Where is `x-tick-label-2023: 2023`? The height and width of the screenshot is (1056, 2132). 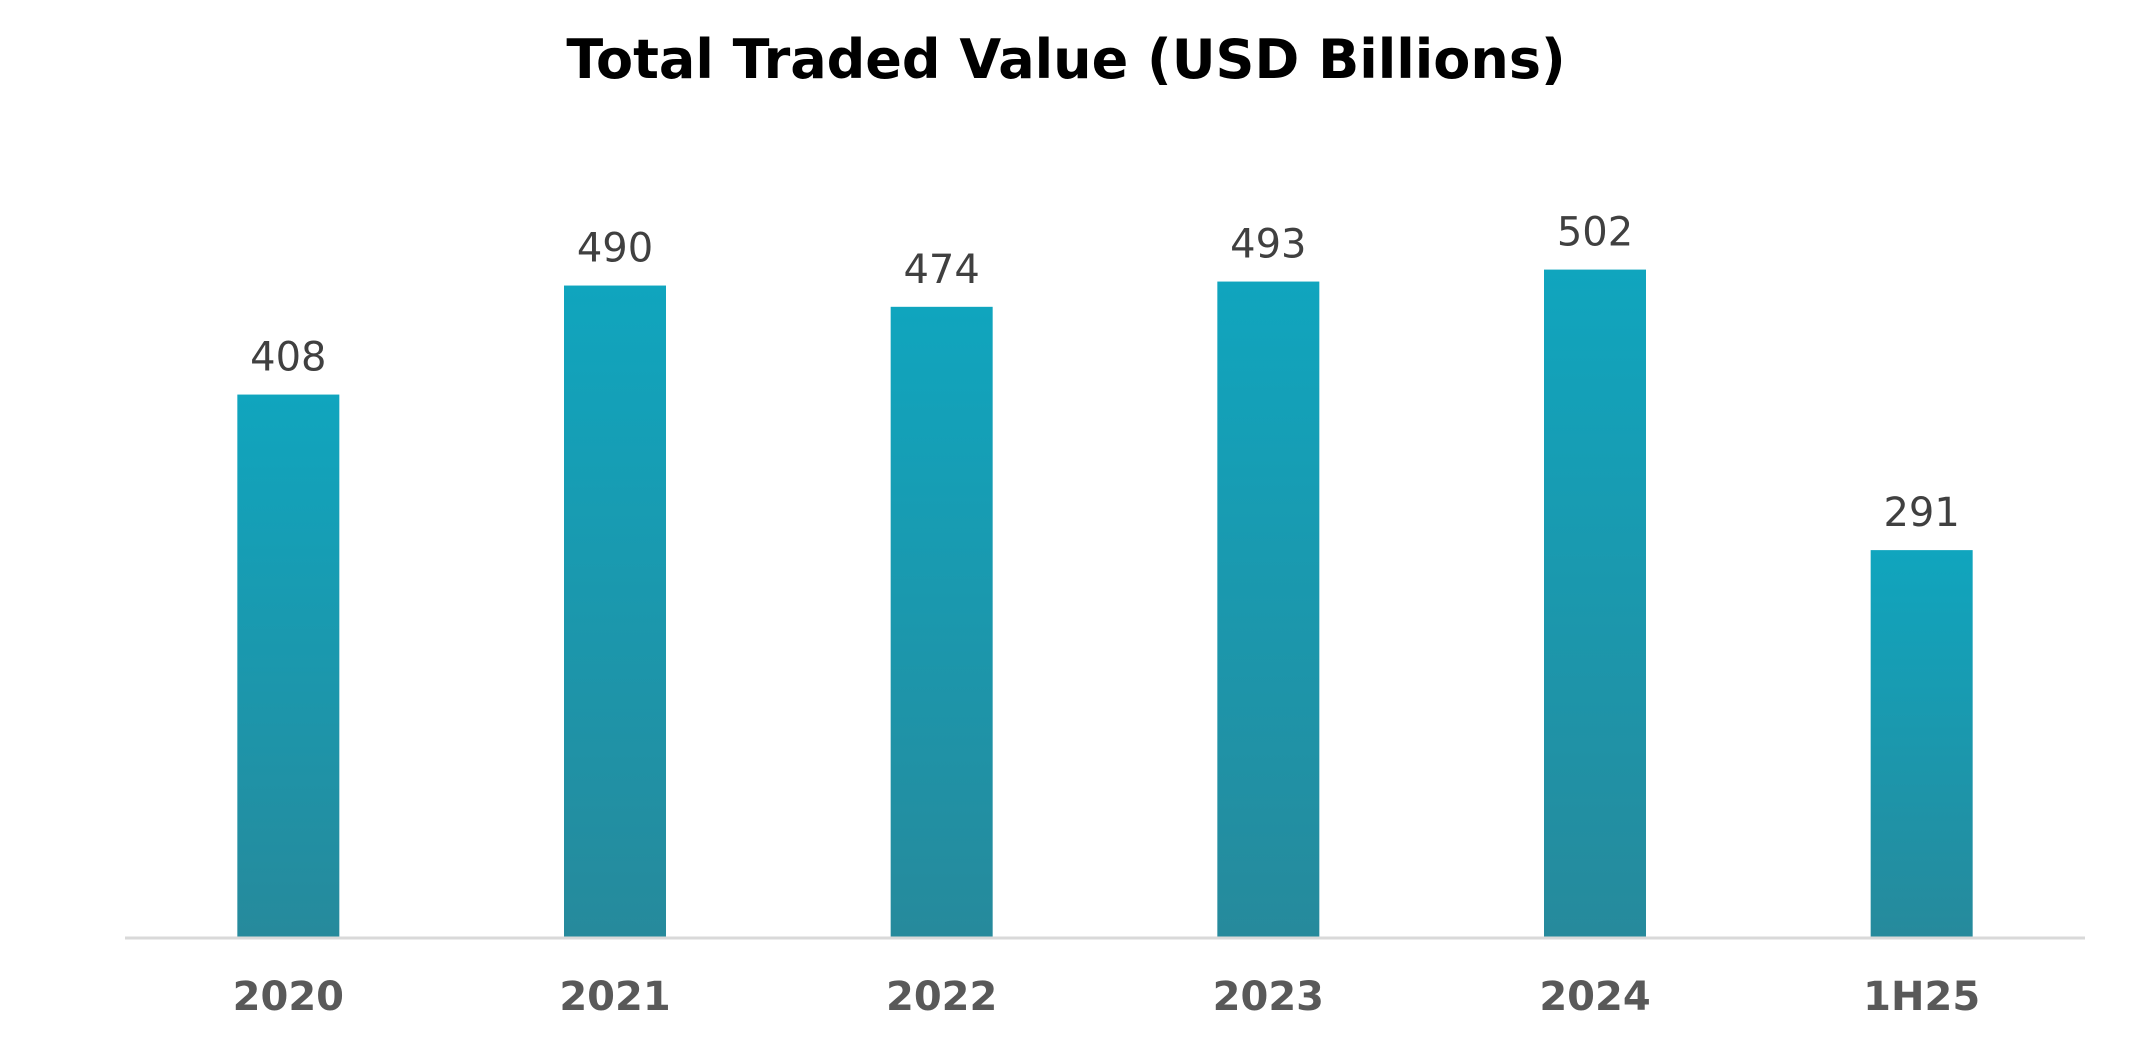
x-tick-label-2023: 2023 is located at coordinates (1268, 997).